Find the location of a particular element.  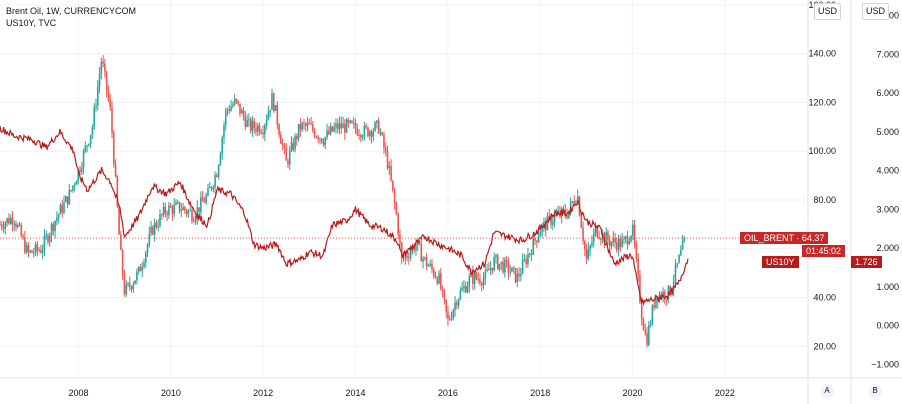

x-axis-tick-label: 2018 is located at coordinates (540, 393).